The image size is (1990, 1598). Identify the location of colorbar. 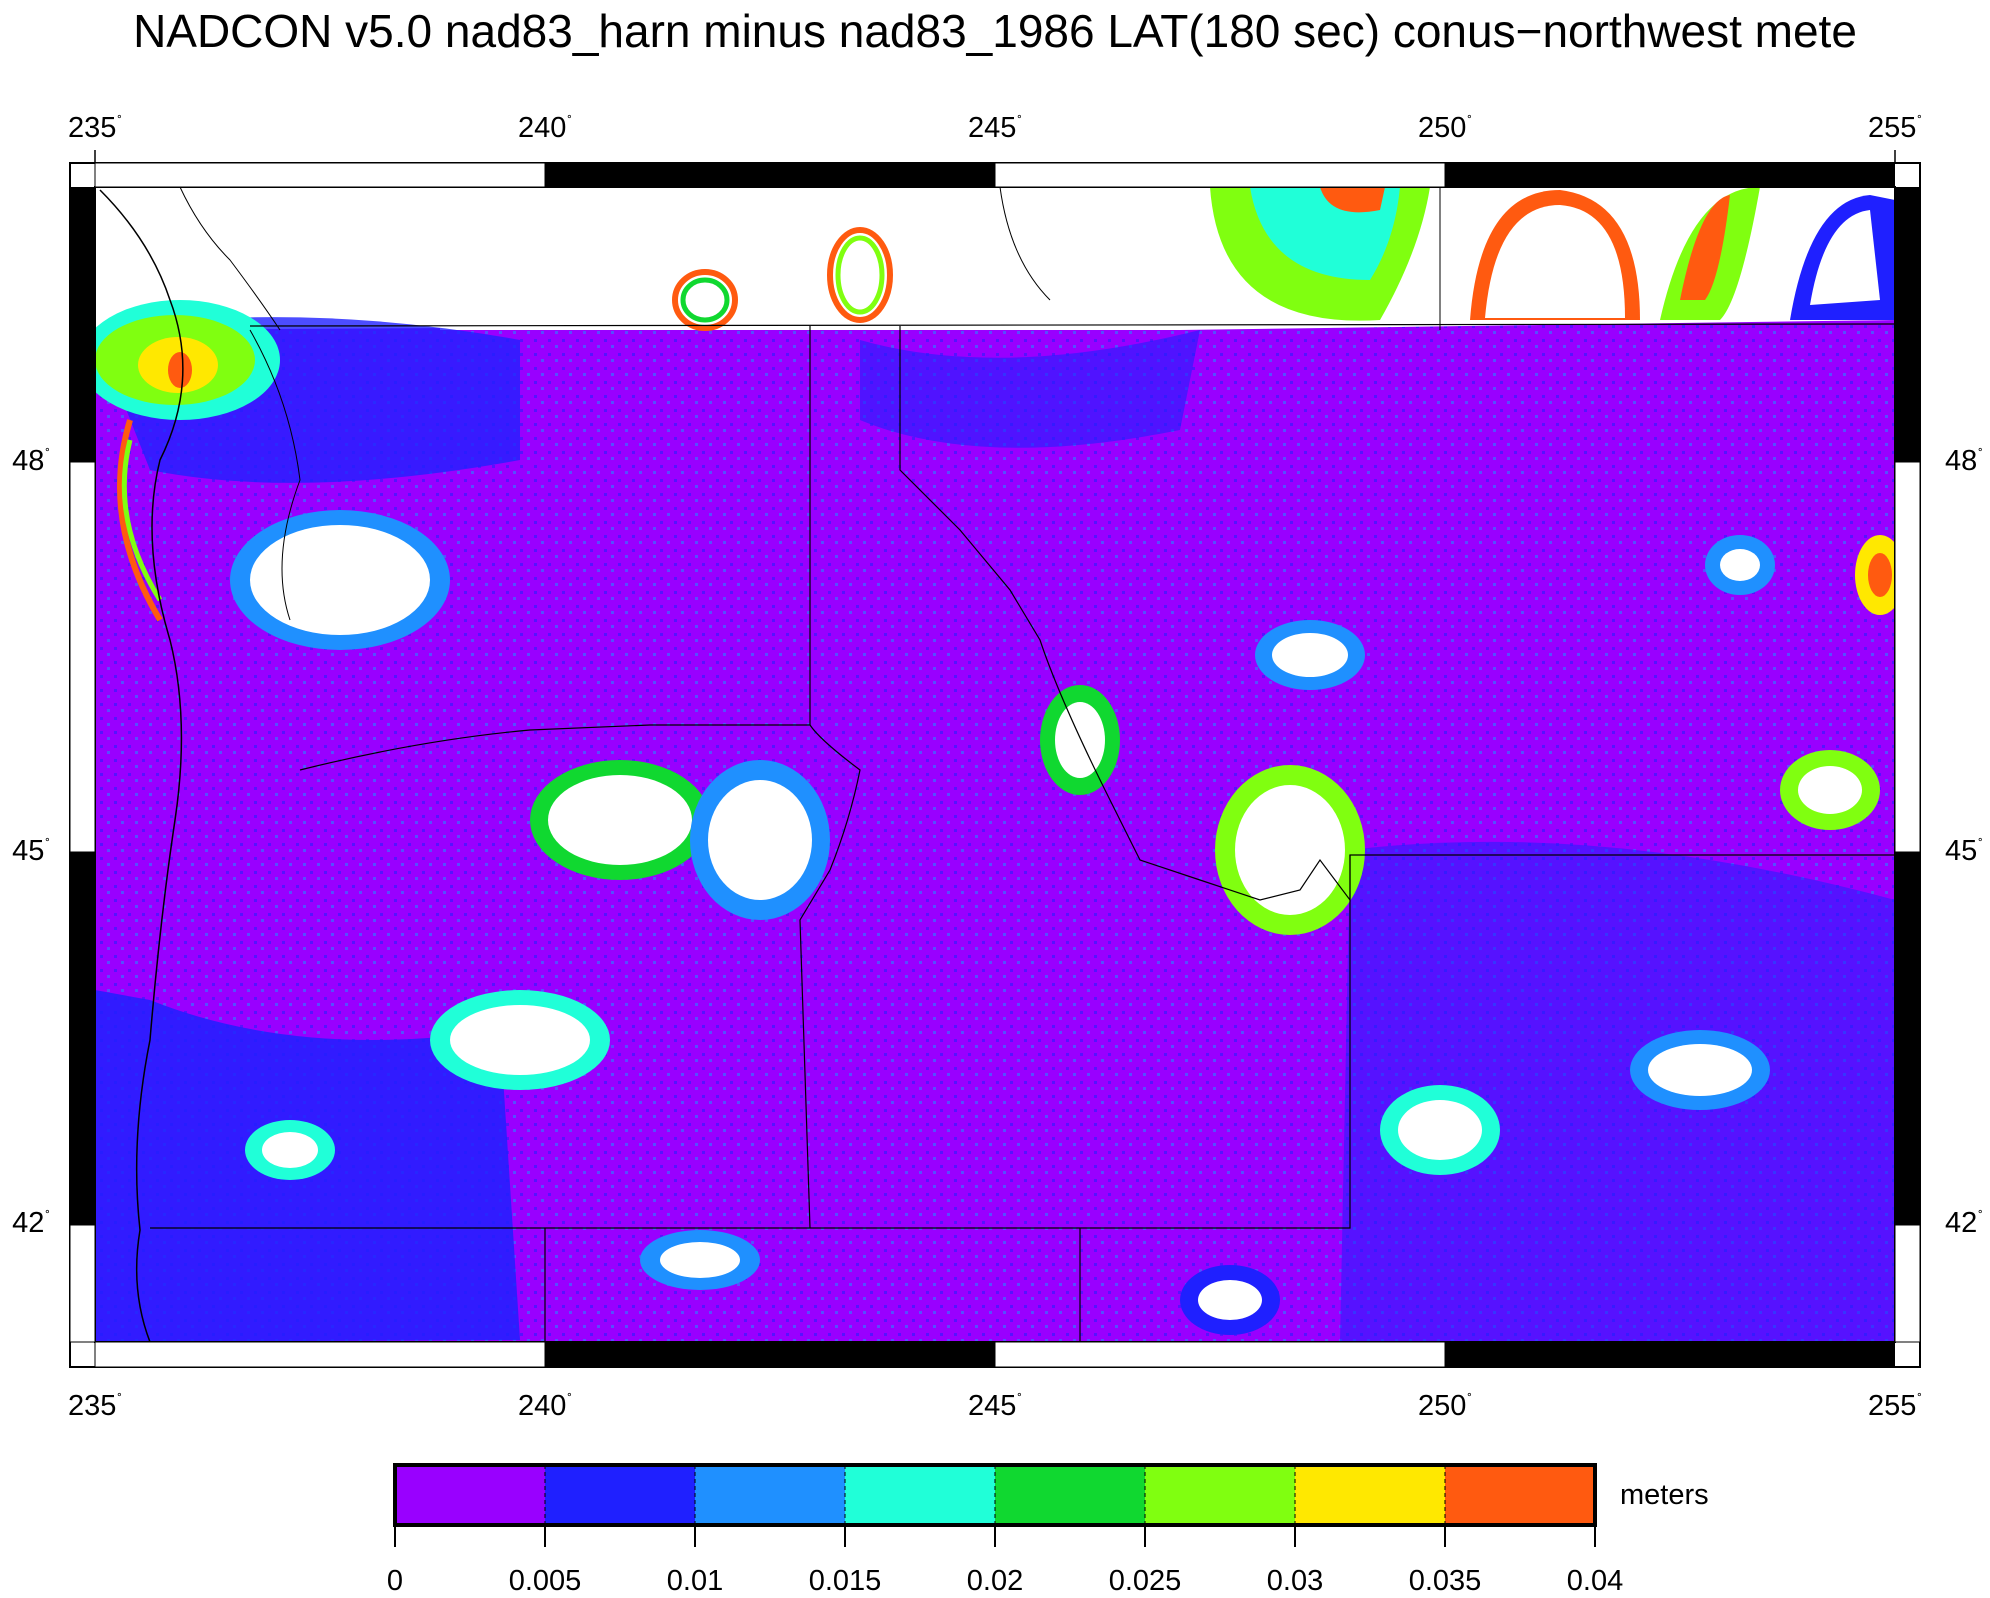
(995, 1505).